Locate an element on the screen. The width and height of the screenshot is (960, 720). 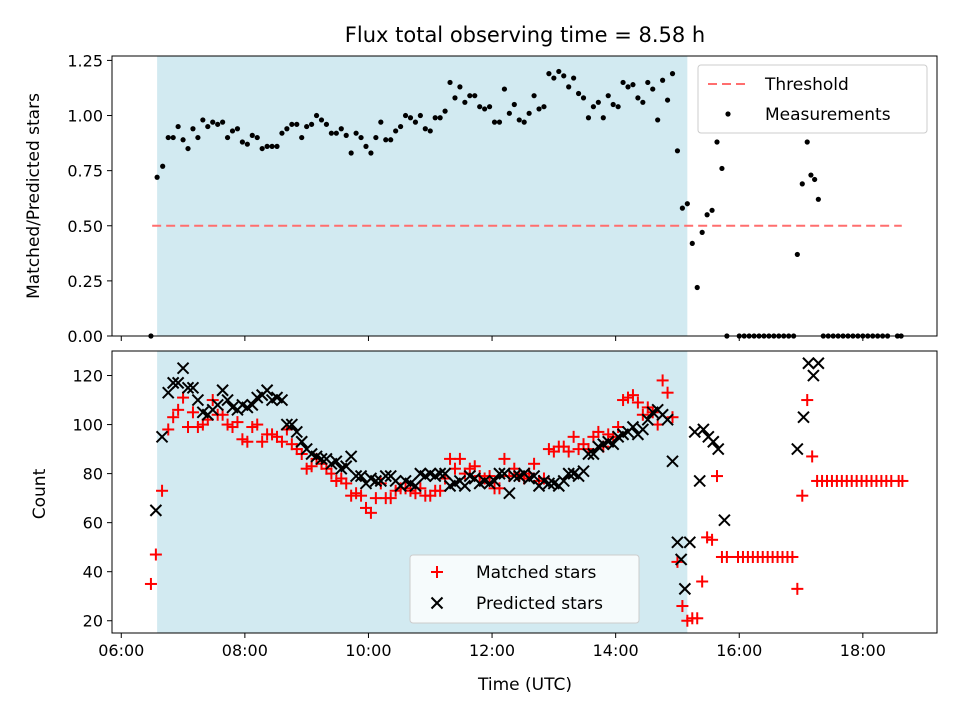
x-tick-label: 18:00 is located at coordinates (863, 650).